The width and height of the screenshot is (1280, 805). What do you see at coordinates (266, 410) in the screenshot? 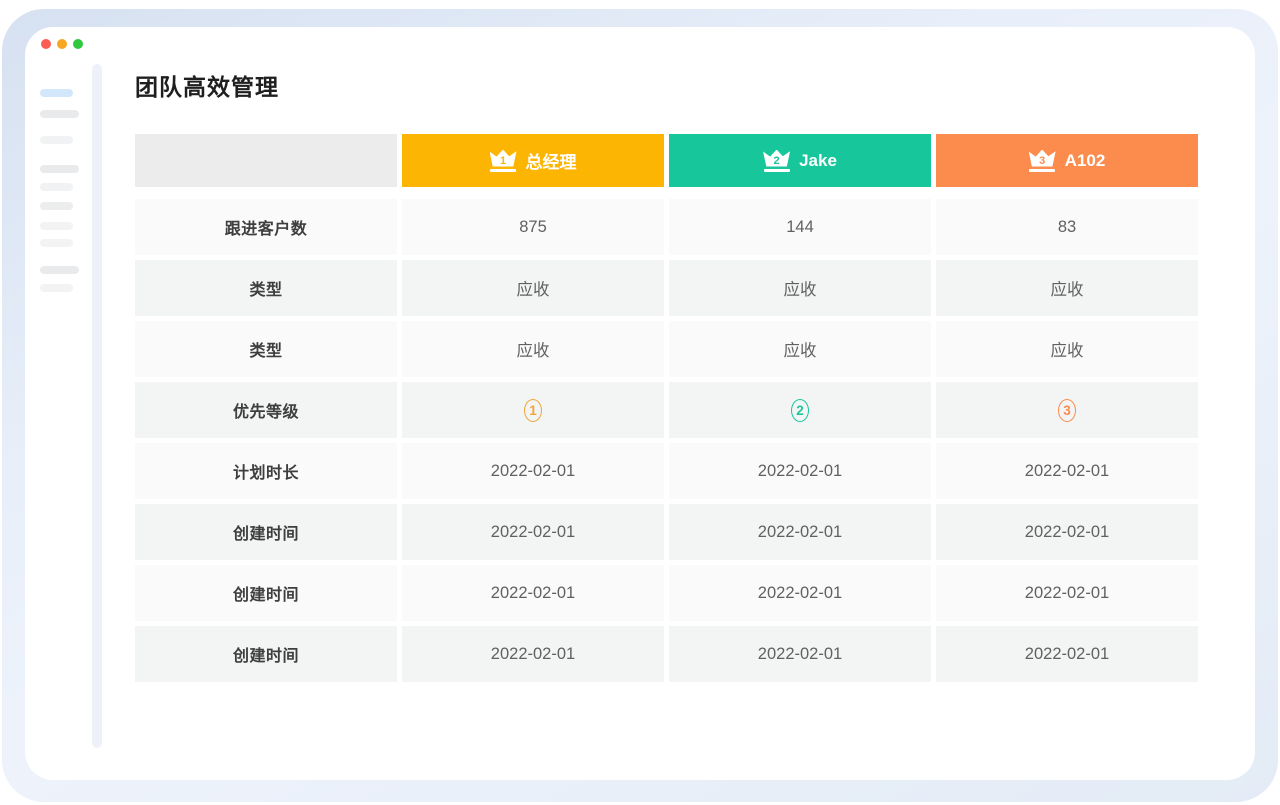
I see `row-label: 优先等级` at bounding box center [266, 410].